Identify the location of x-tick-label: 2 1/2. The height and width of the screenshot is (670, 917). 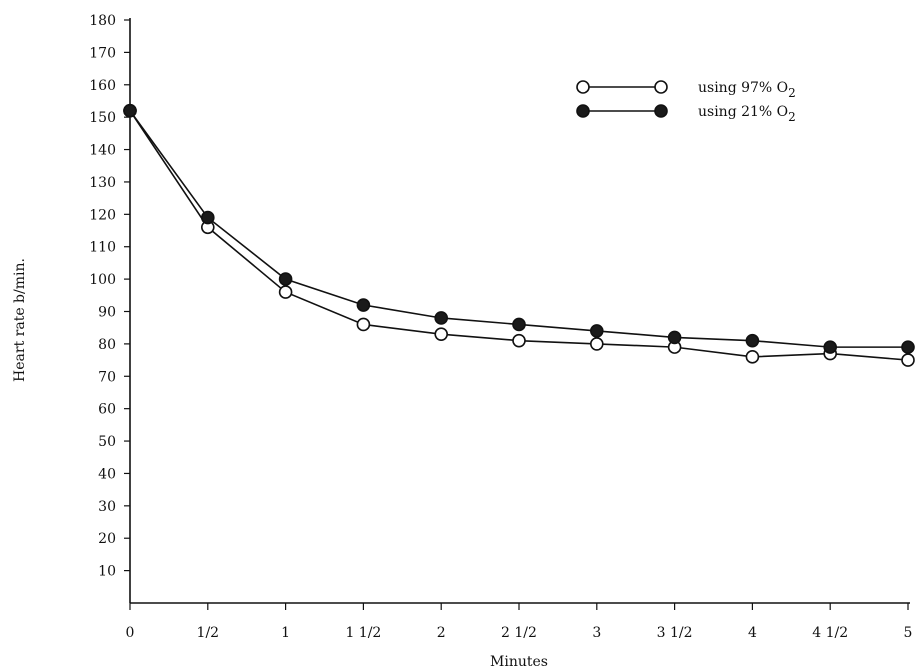
(519, 633).